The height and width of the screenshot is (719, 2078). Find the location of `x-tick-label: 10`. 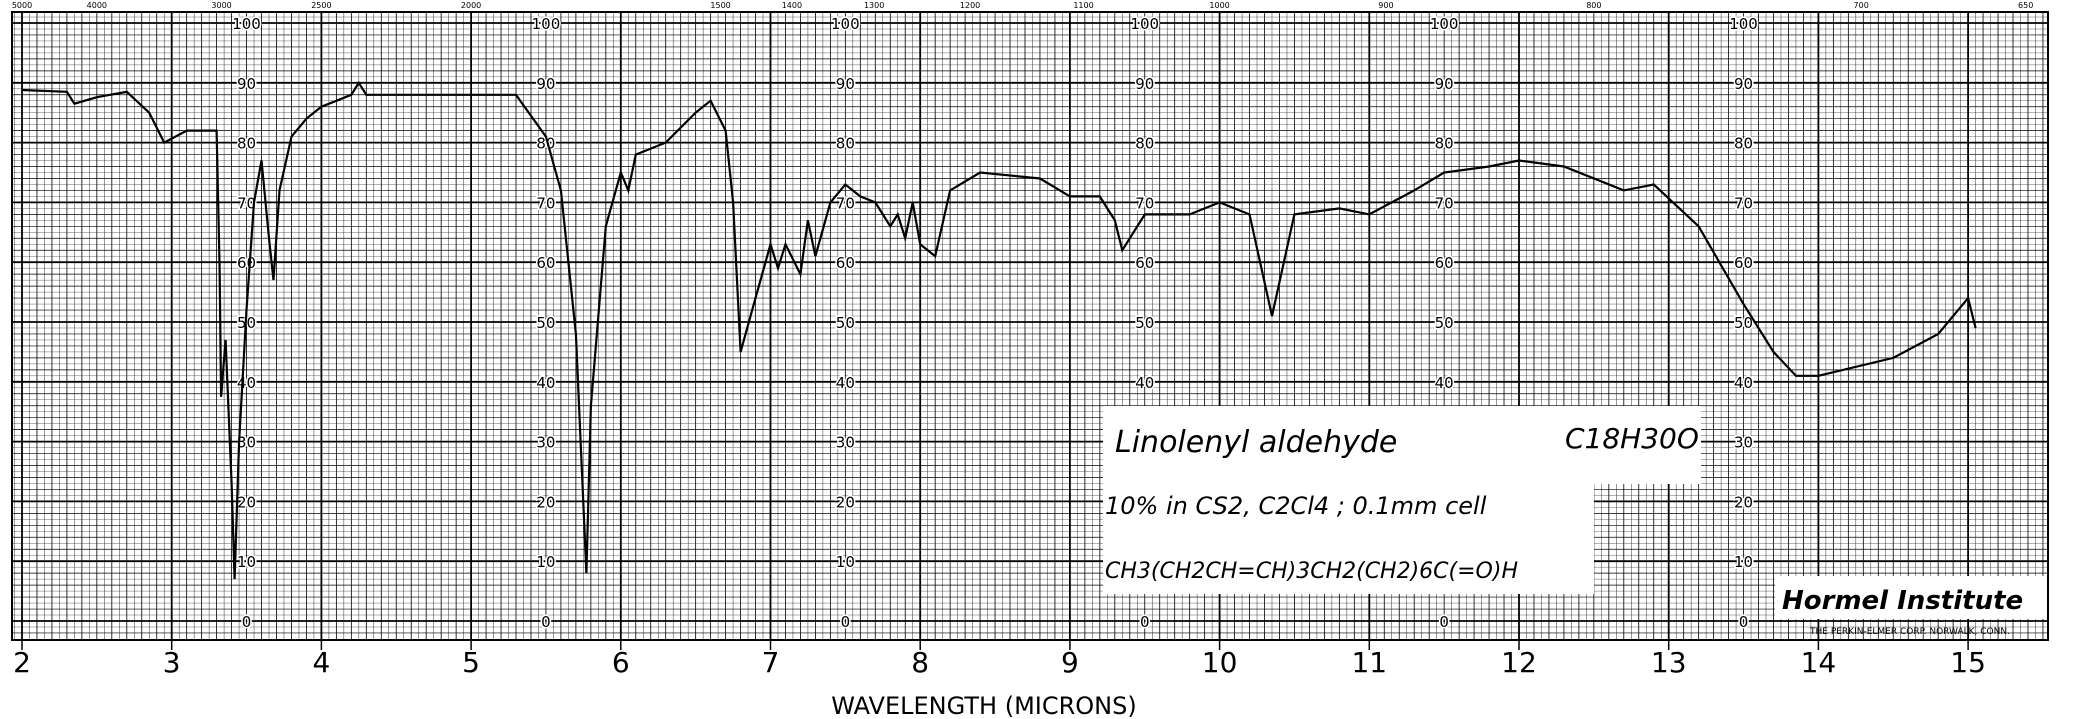

x-tick-label: 10 is located at coordinates (1220, 662).